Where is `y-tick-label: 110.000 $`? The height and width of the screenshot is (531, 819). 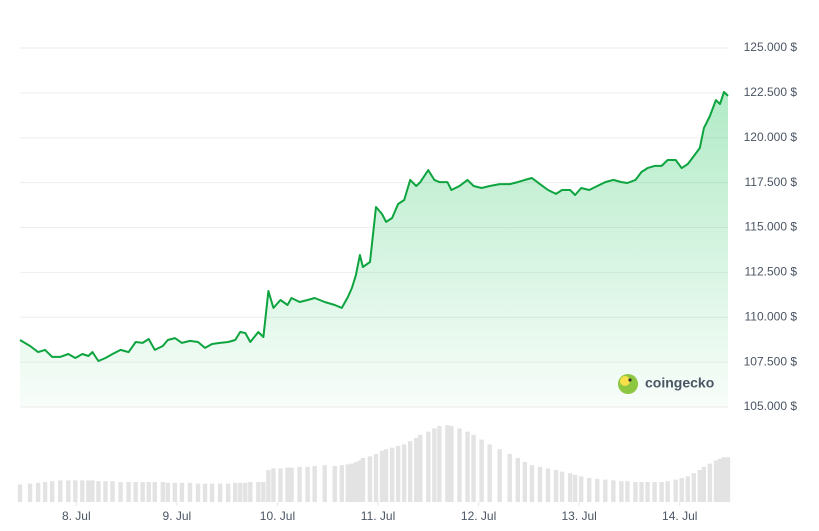
y-tick-label: 110.000 $ is located at coordinates (771, 316).